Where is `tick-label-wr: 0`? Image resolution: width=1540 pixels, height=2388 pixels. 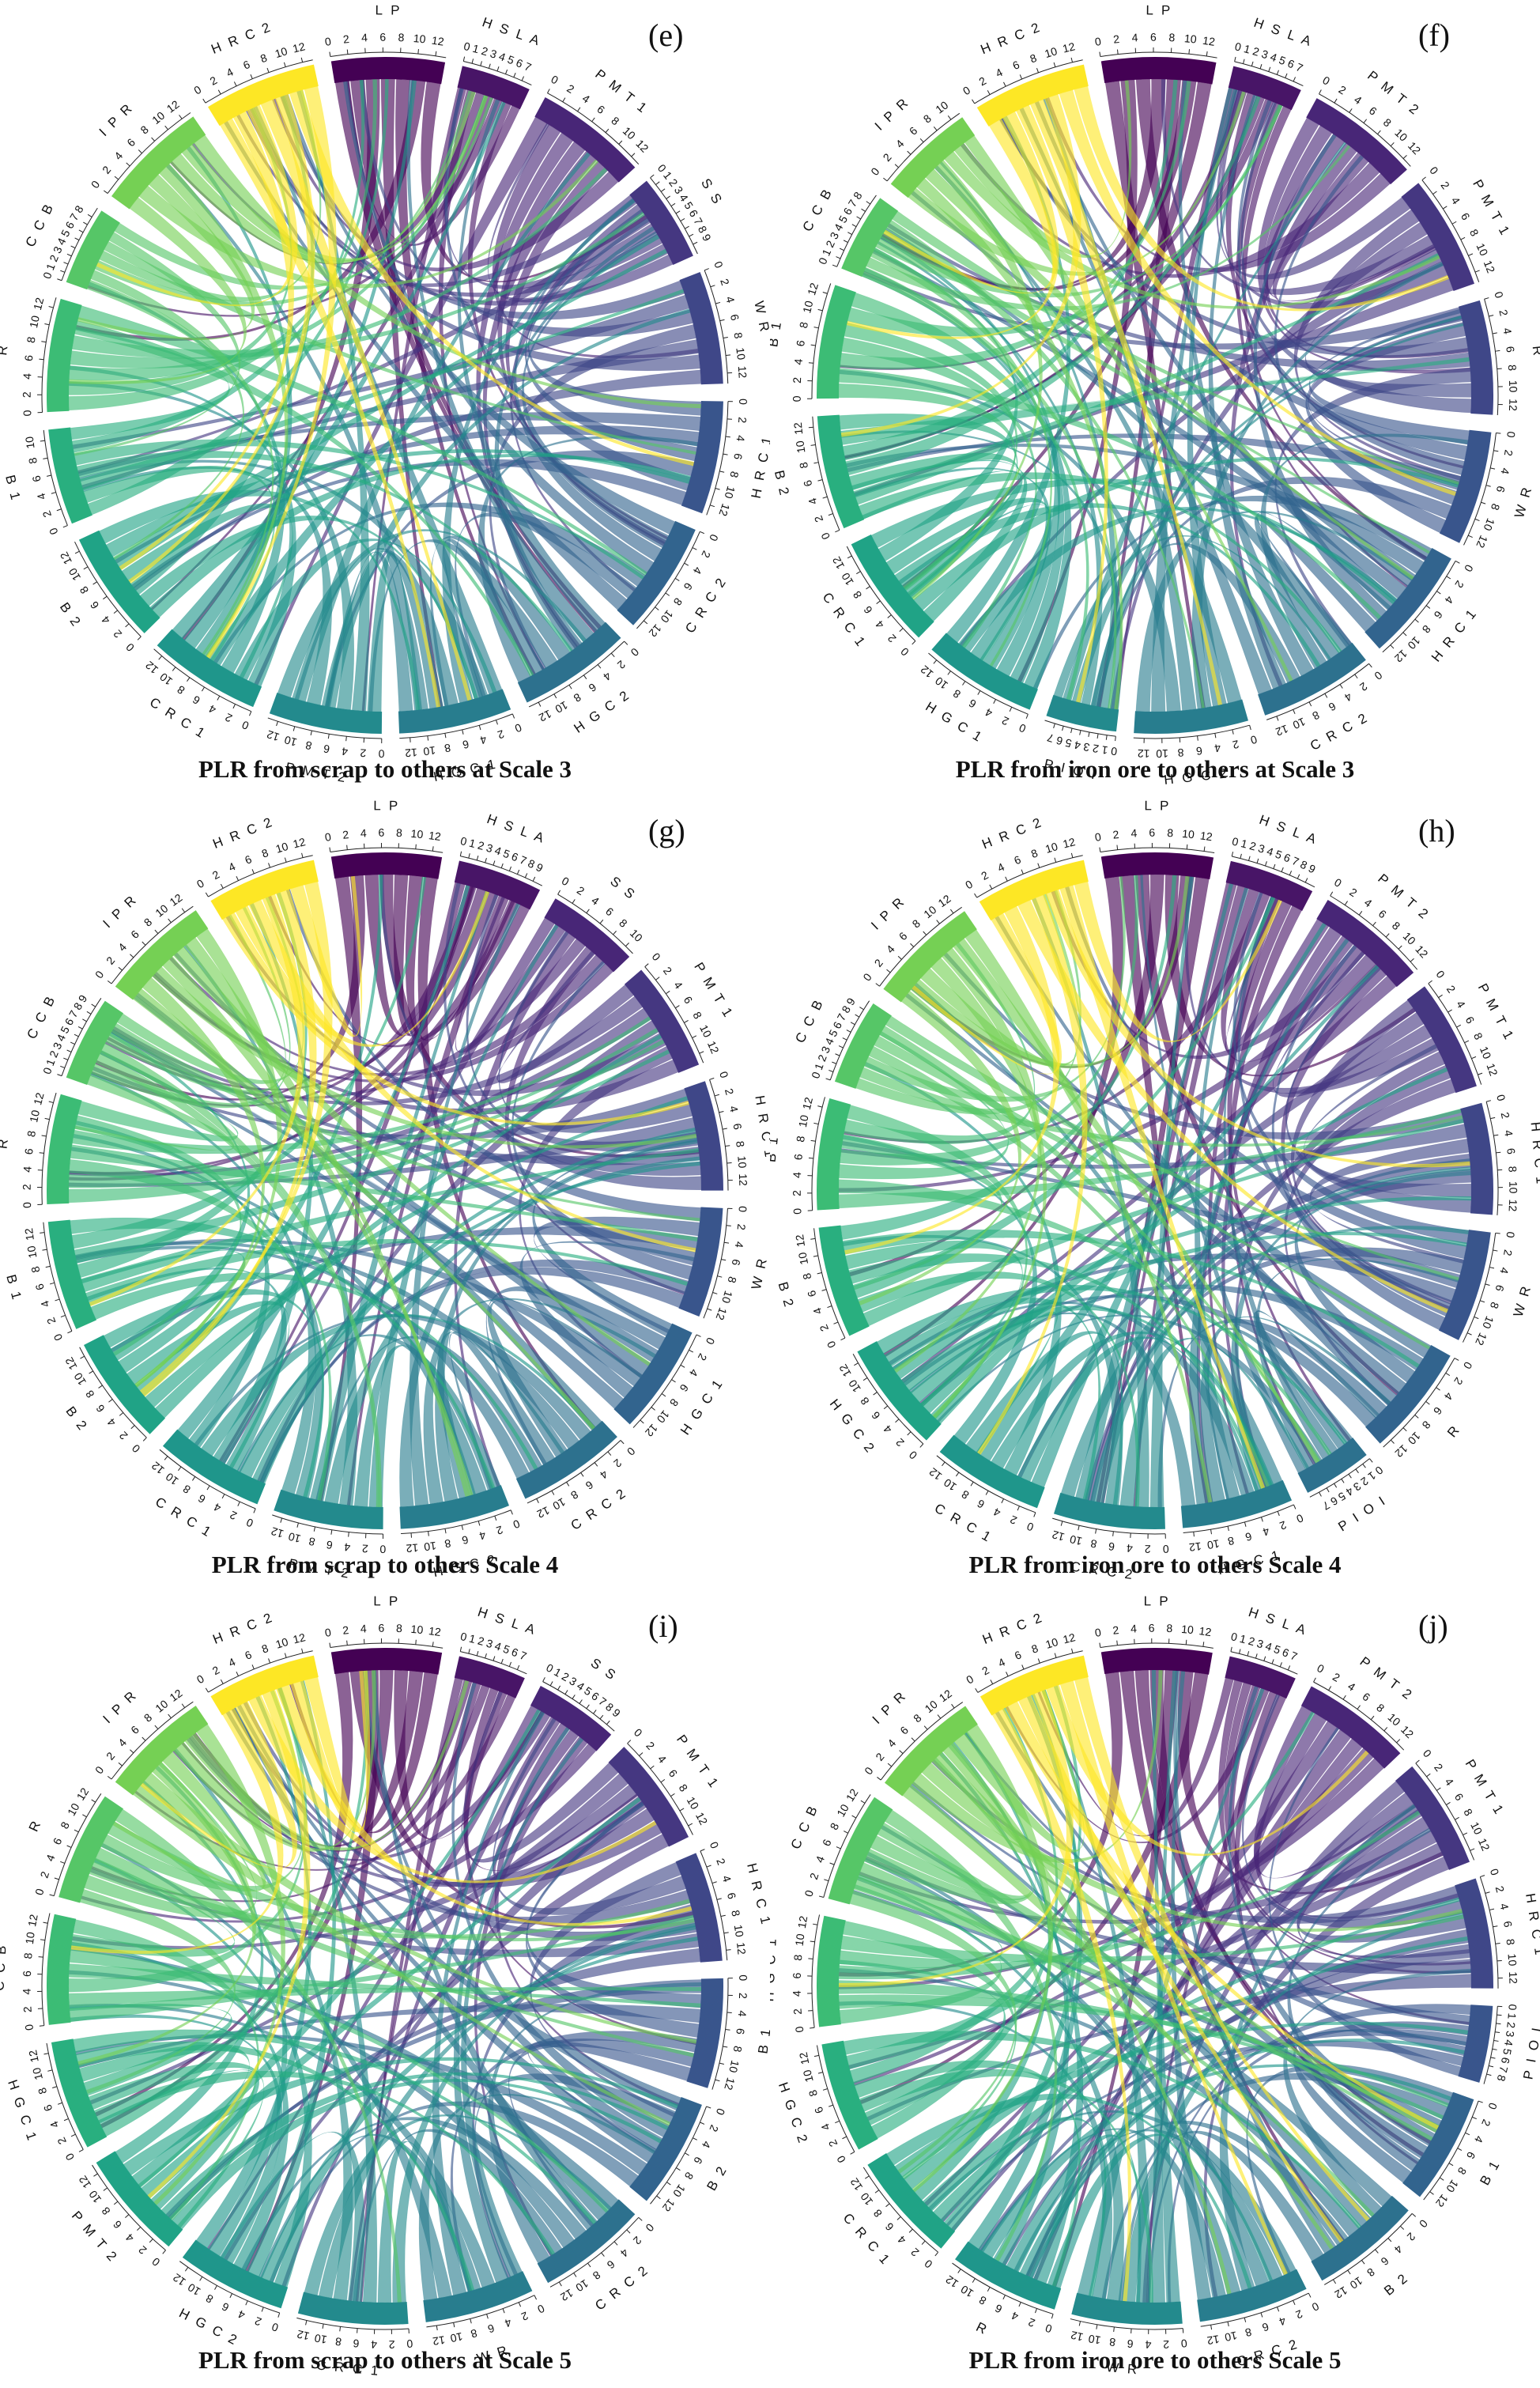 tick-label-wr: 0 is located at coordinates (719, 264).